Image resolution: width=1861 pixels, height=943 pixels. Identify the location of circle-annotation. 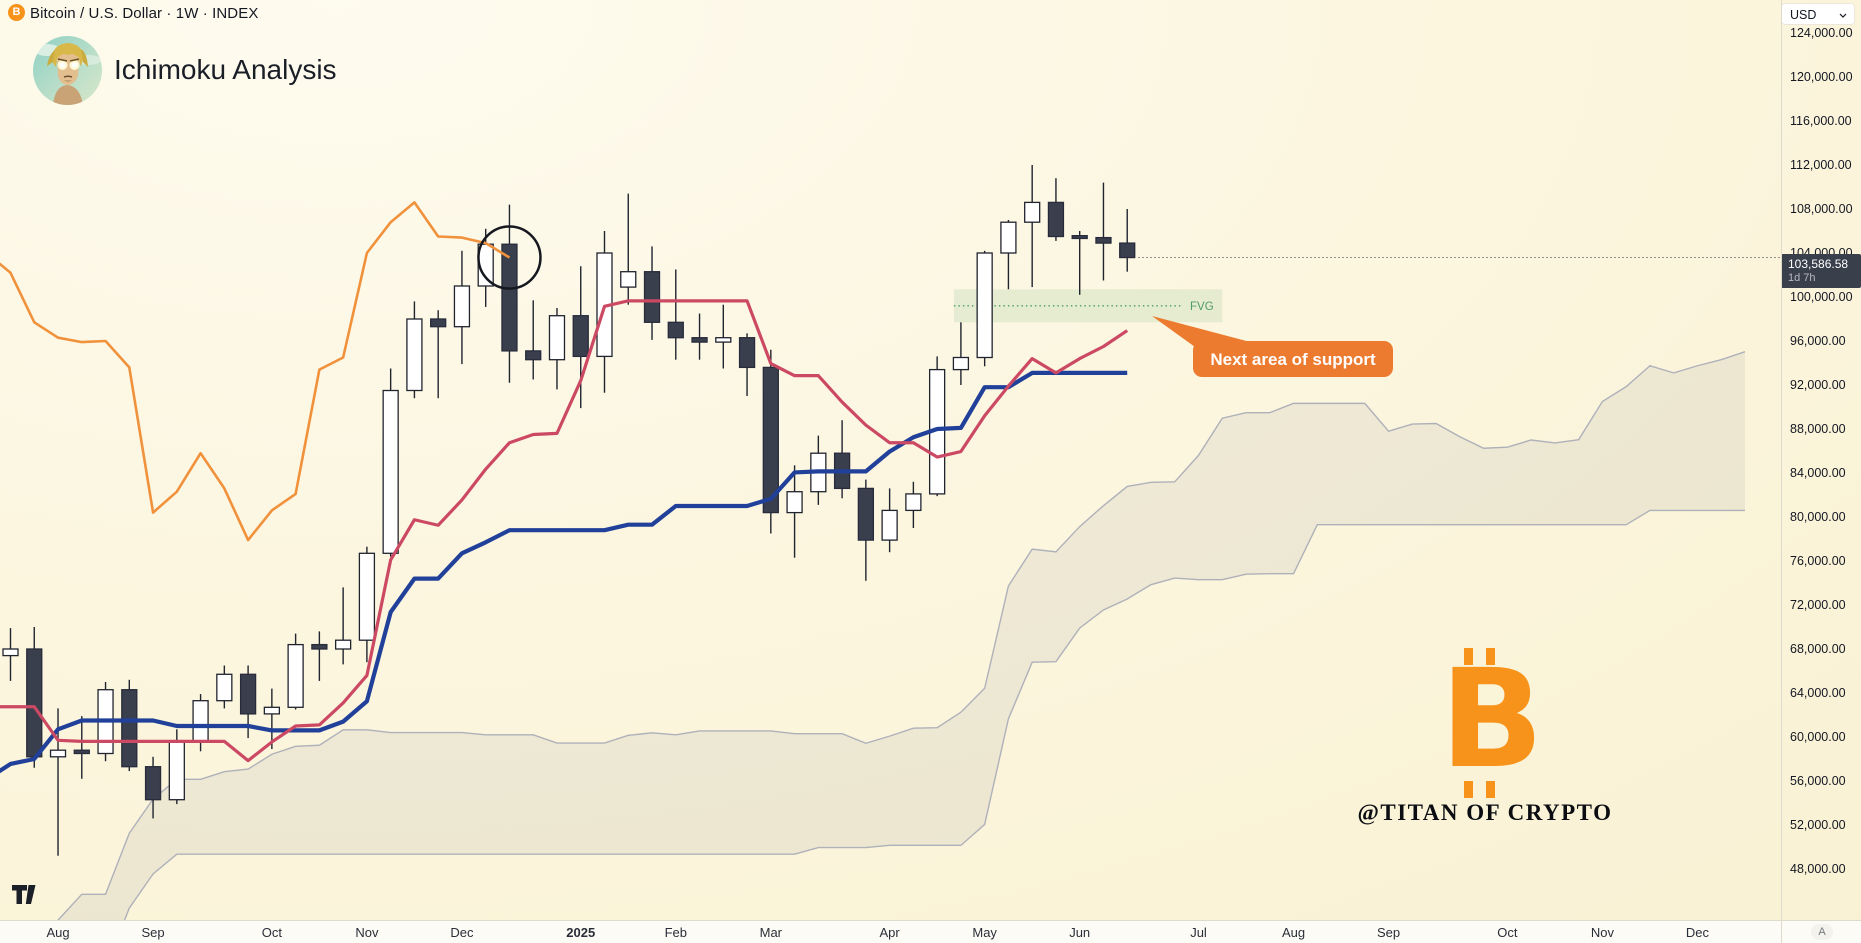
(509, 257).